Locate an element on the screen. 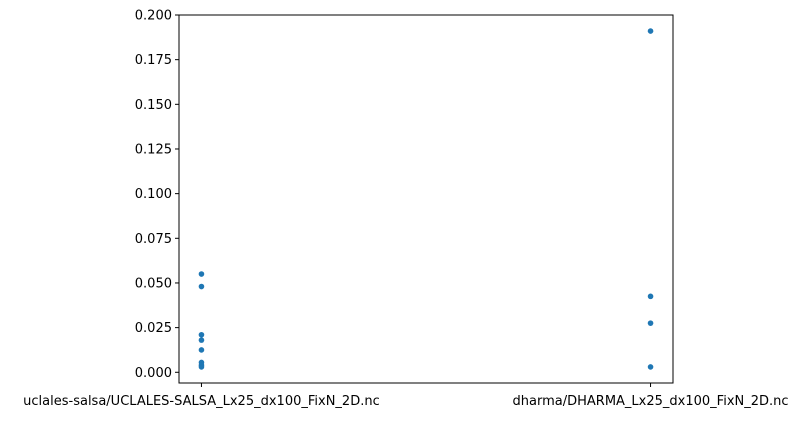 The height and width of the screenshot is (422, 809). y-tick-label: 0.200 is located at coordinates (153, 16).